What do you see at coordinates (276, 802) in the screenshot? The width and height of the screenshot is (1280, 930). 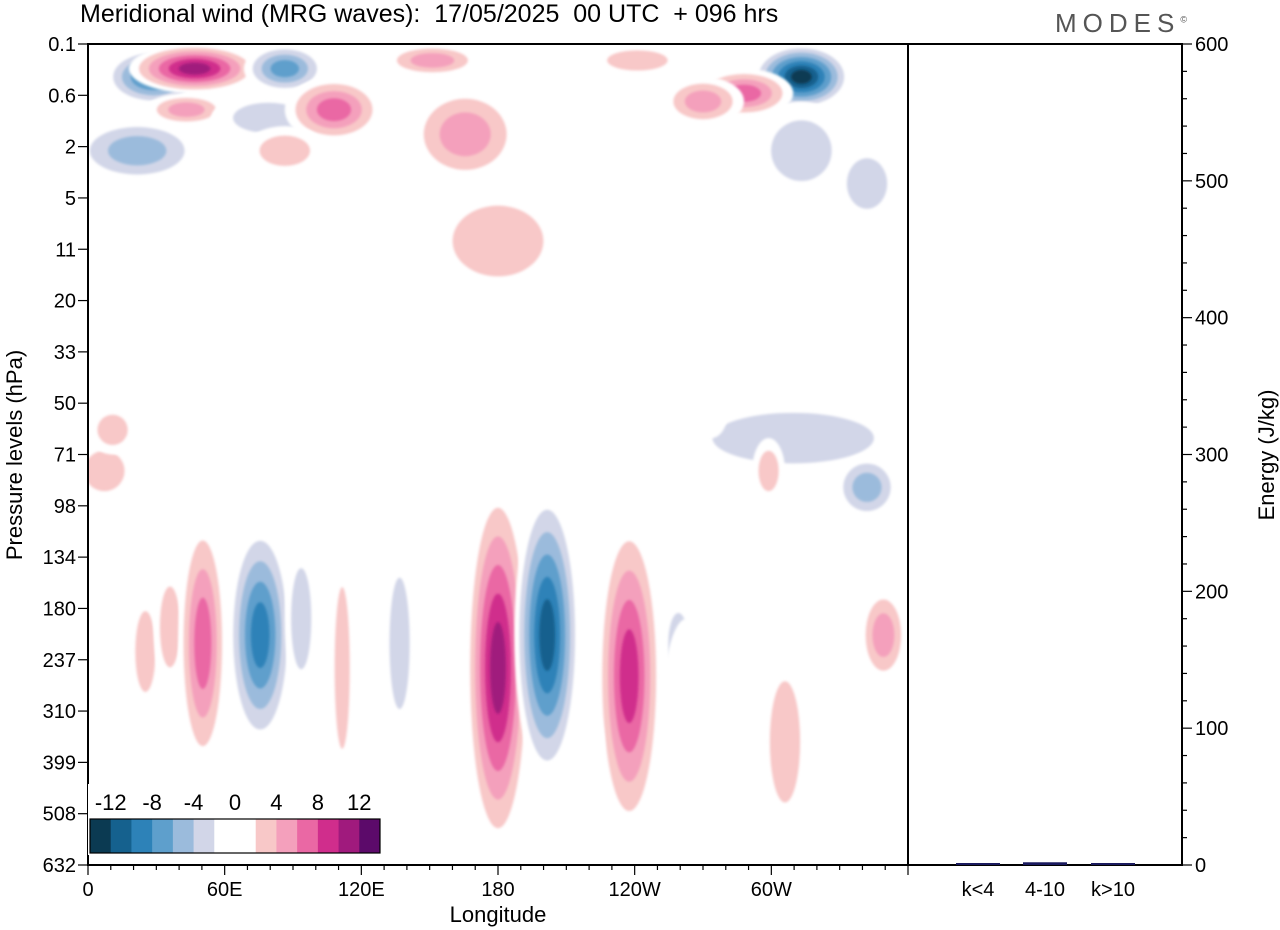 I see `colorbar-label: 4` at bounding box center [276, 802].